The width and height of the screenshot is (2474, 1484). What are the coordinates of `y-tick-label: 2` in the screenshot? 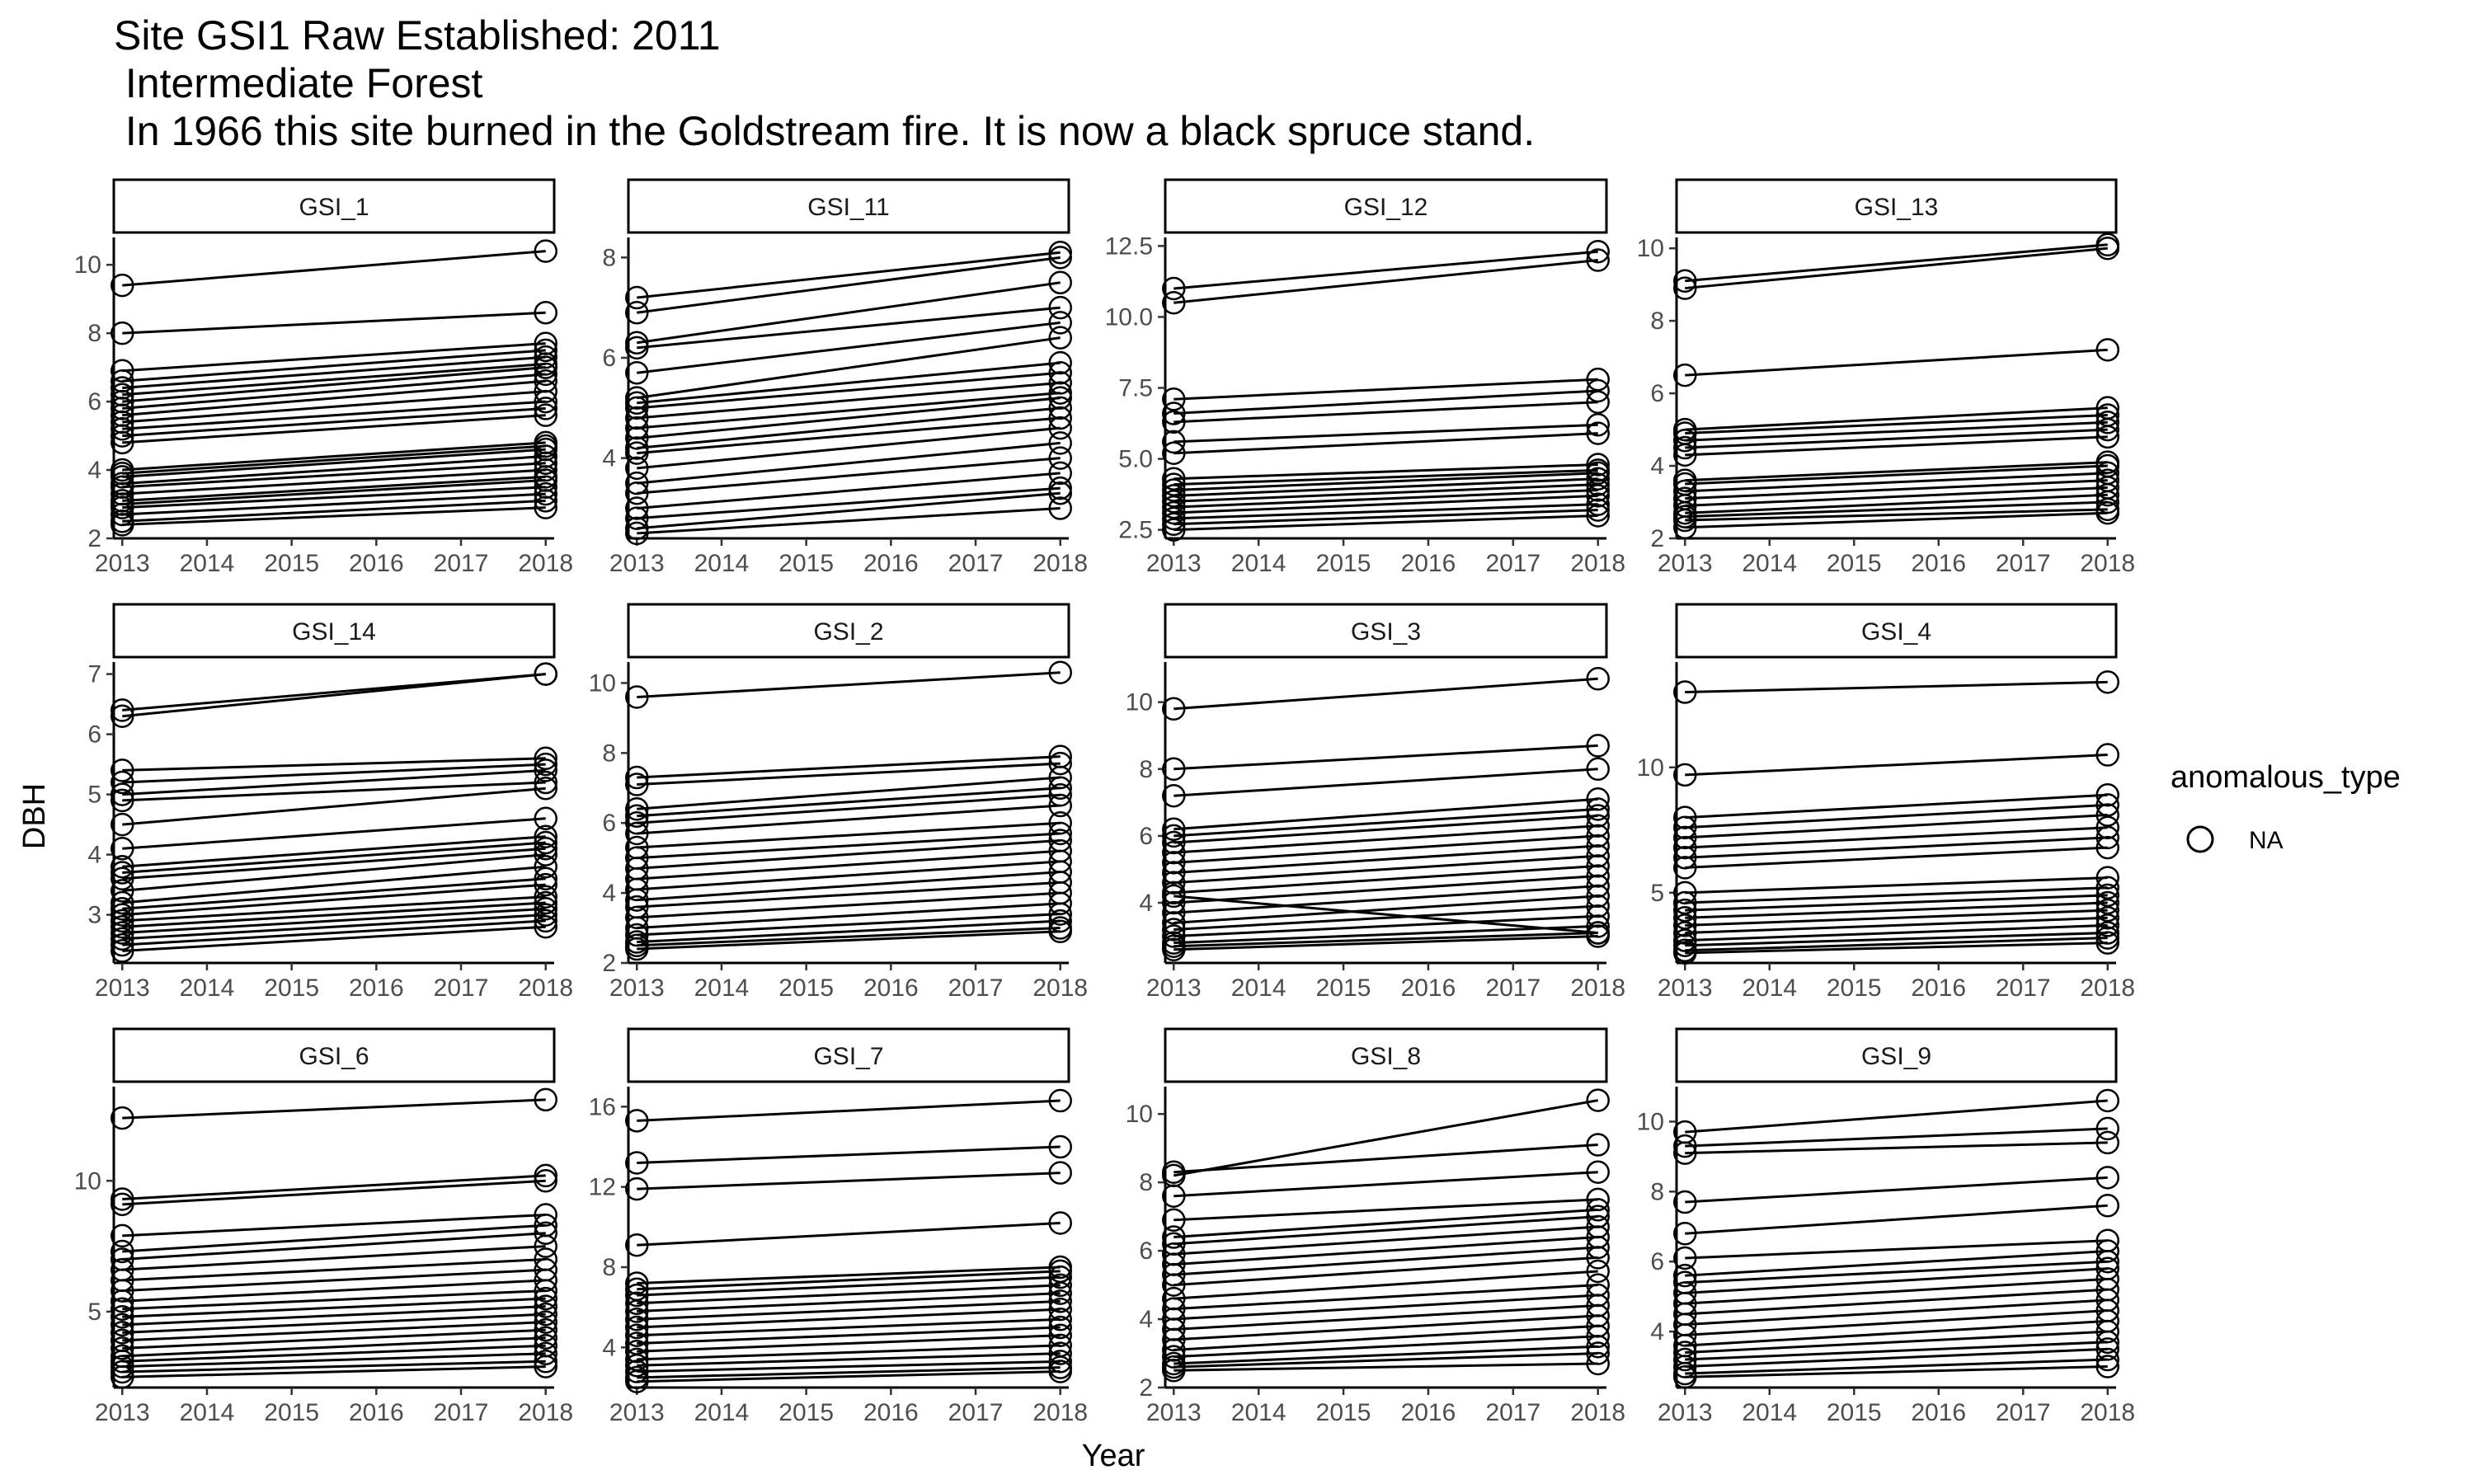 It's located at (94, 538).